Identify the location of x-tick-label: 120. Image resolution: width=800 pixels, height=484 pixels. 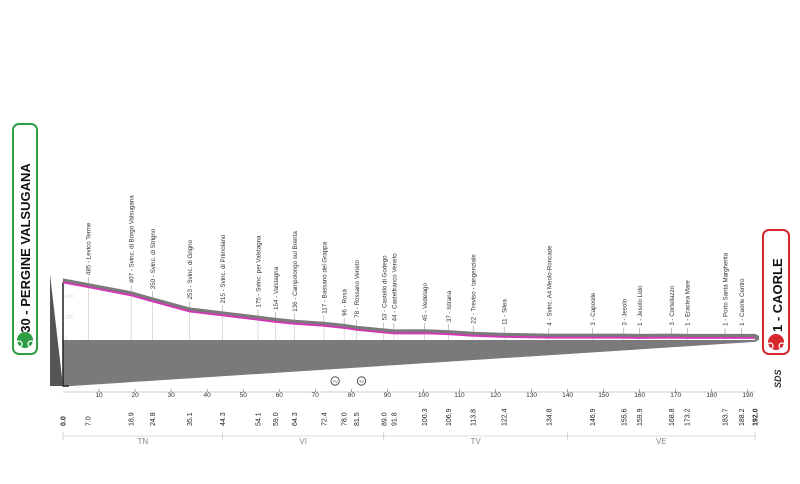
(495, 395).